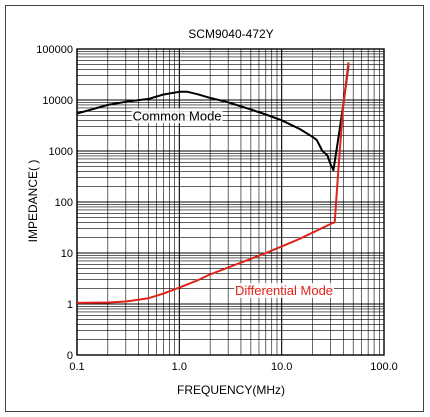  I want to click on common-mode-label: Common Mode, so click(177, 115).